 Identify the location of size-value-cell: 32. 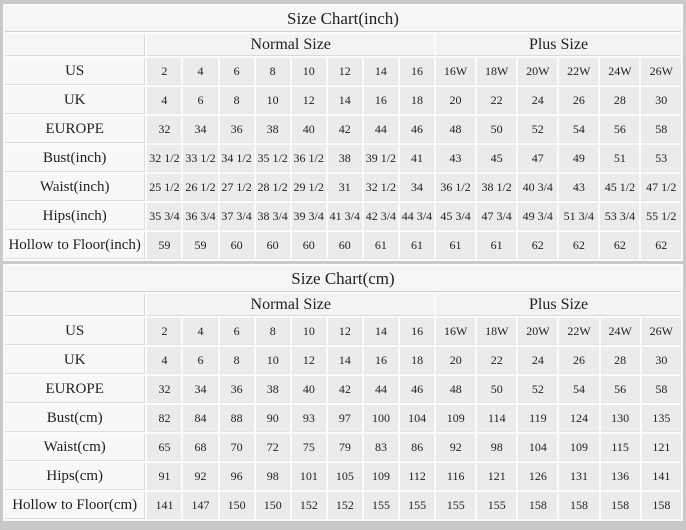
(164, 129).